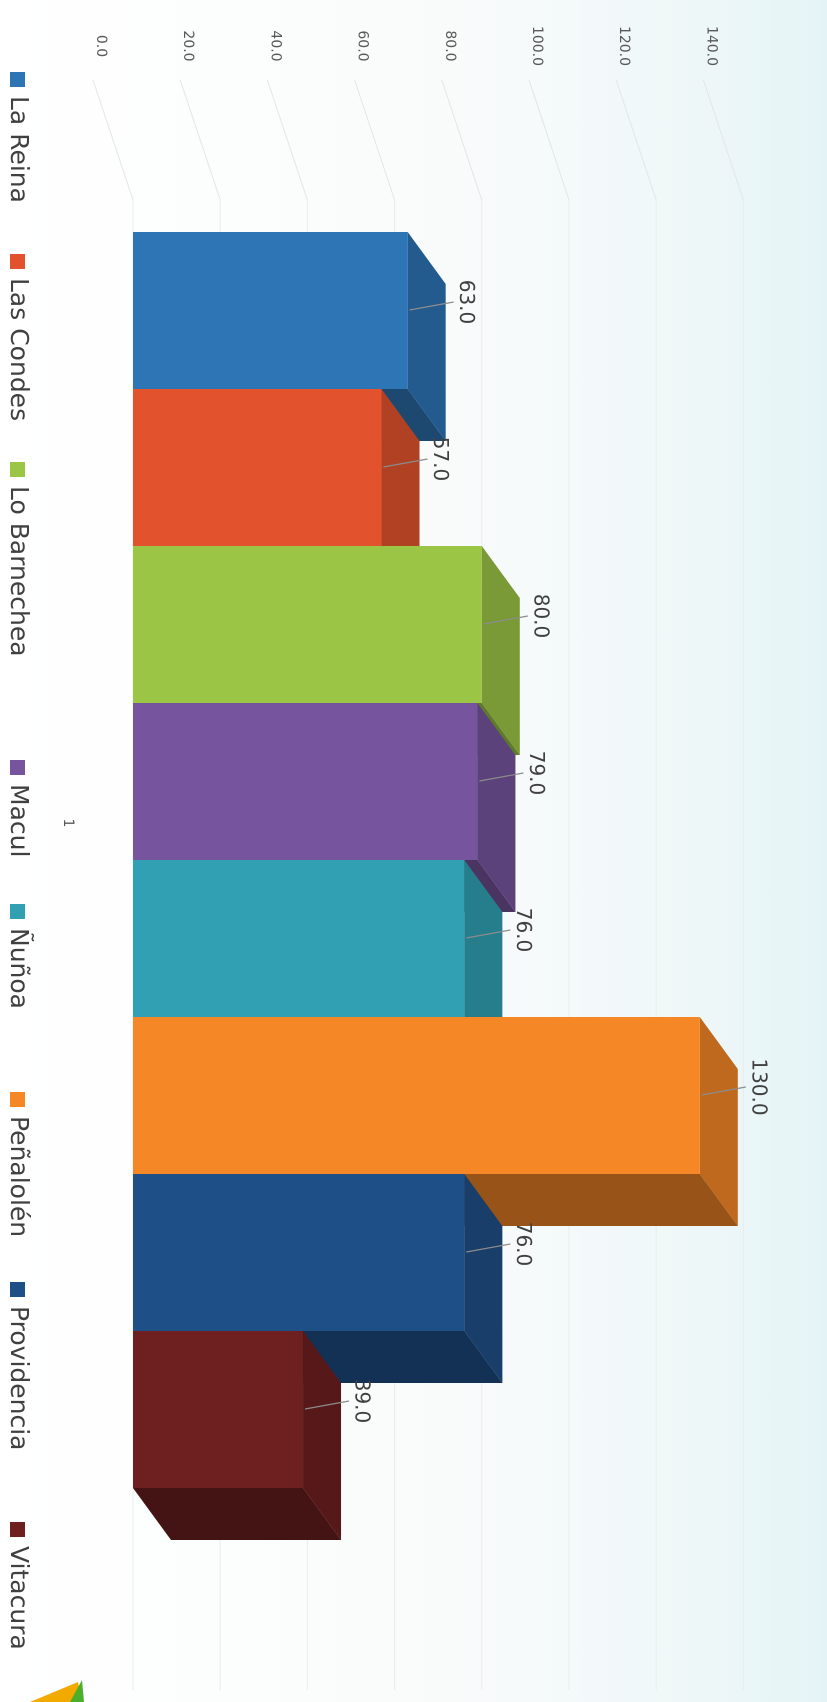 The image size is (827, 1702). I want to click on data-label: 79.0, so click(537, 773).